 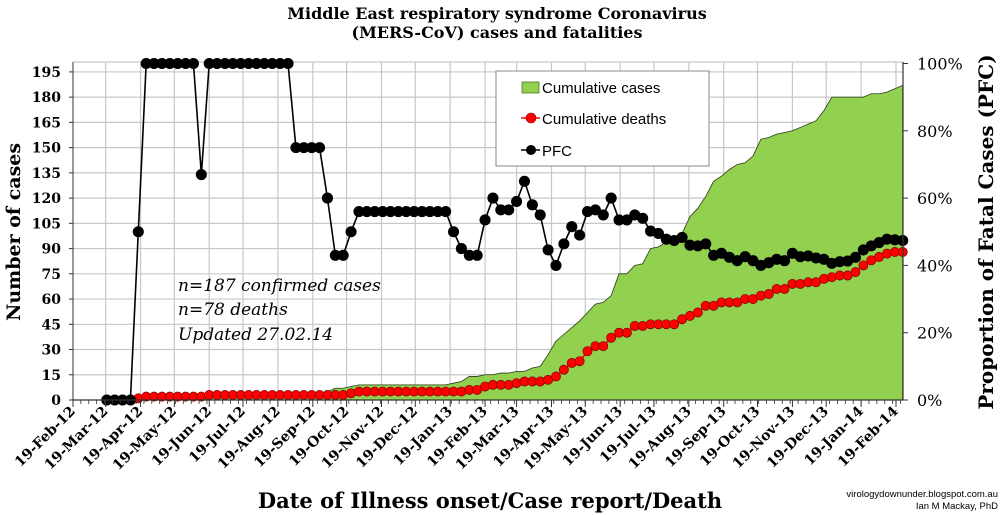 I want to click on credit-author: Ian M Mackay, PhD, so click(x=957, y=506).